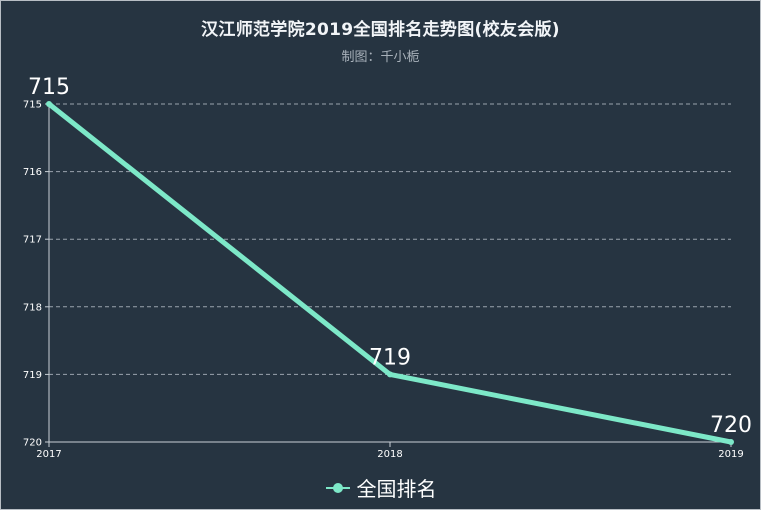 The image size is (761, 510). What do you see at coordinates (390, 357) in the screenshot?
I see `data-label: 719` at bounding box center [390, 357].